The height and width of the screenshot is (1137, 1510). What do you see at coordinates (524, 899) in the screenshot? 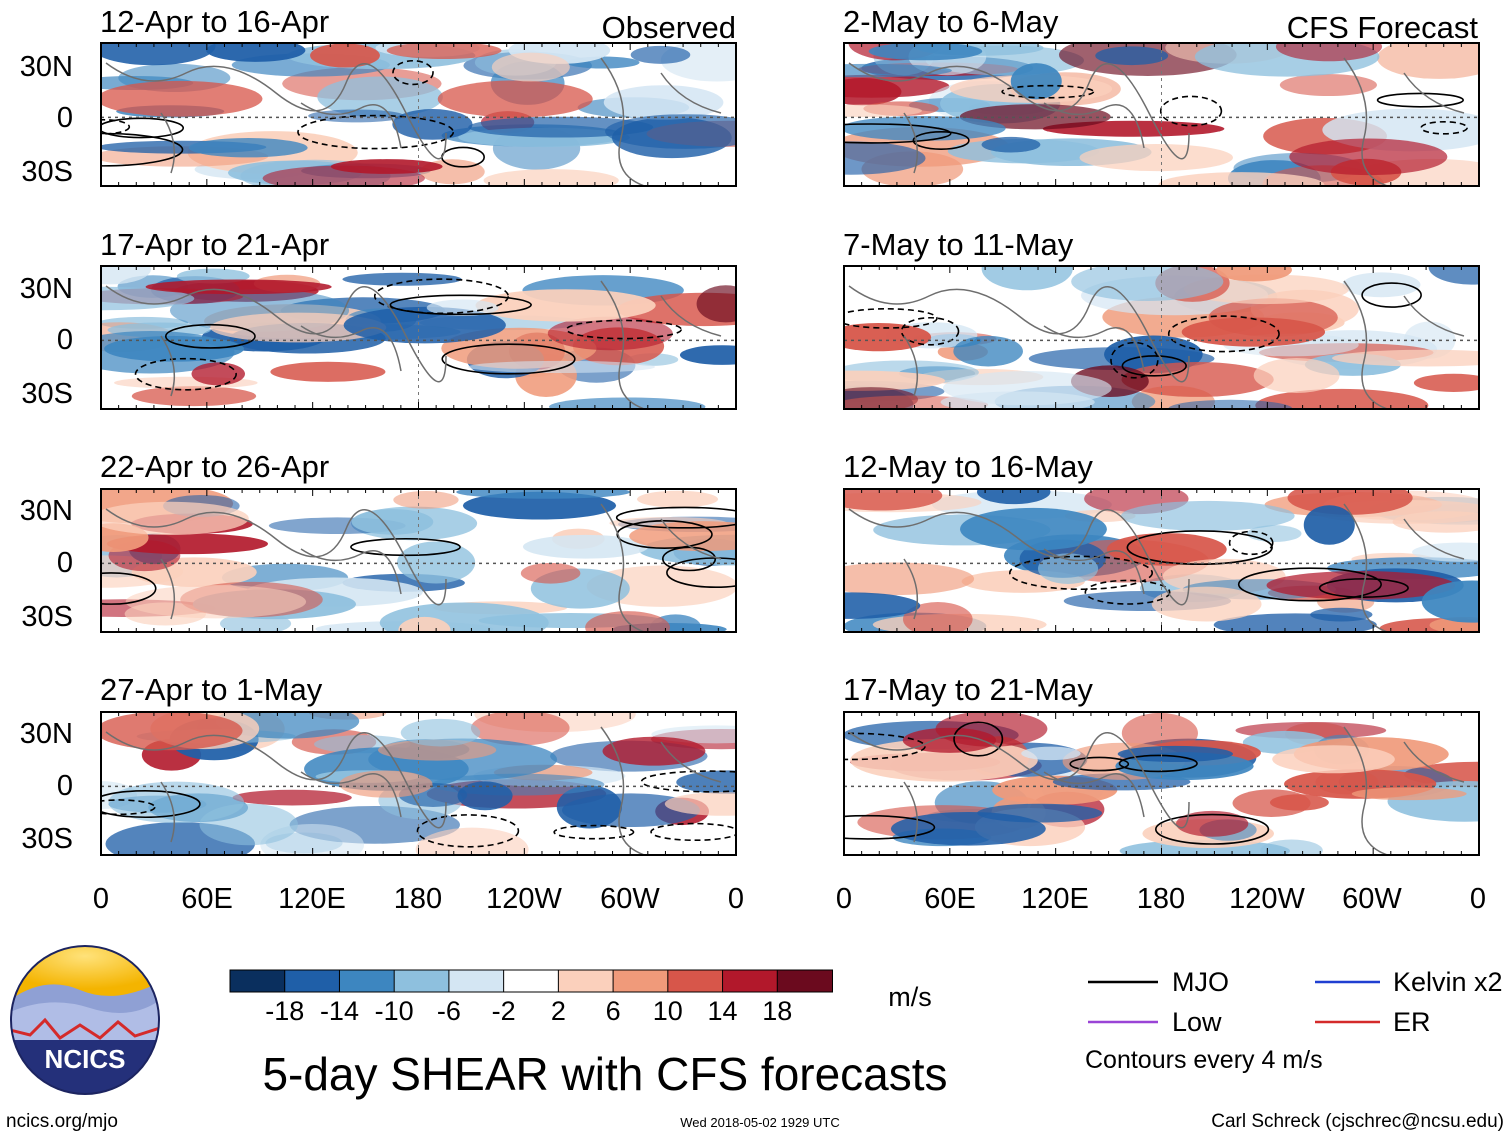
I see `xtick-left-120w: 120W` at bounding box center [524, 899].